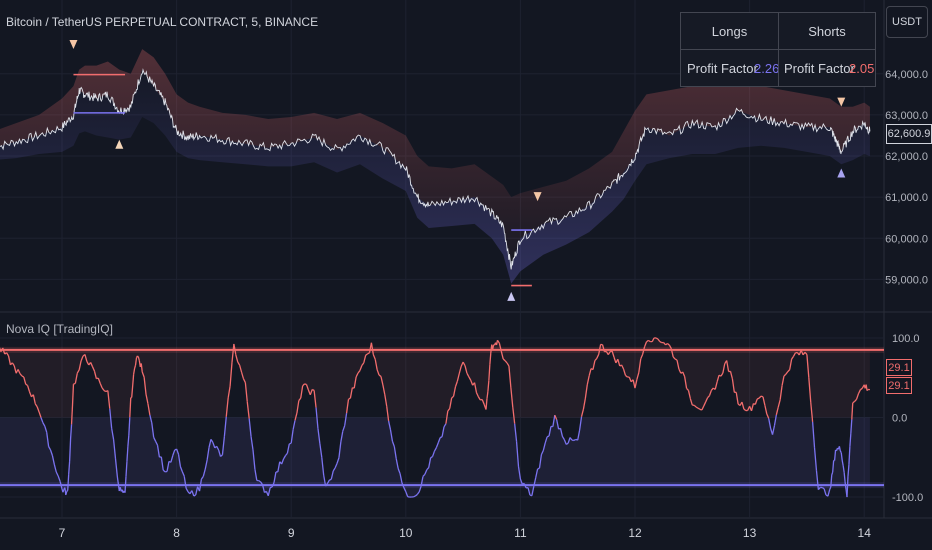 The height and width of the screenshot is (550, 932). Describe the element at coordinates (750, 533) in the screenshot. I see `time-tick-label: 13` at that location.